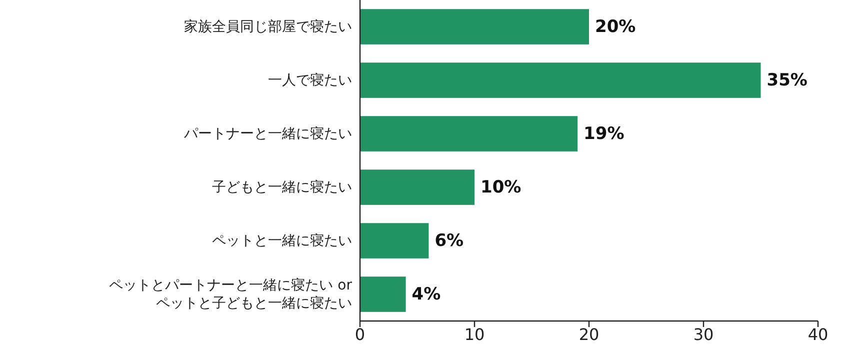 The height and width of the screenshot is (346, 850). What do you see at coordinates (787, 80) in the screenshot?
I see `data-label: 35%` at bounding box center [787, 80].